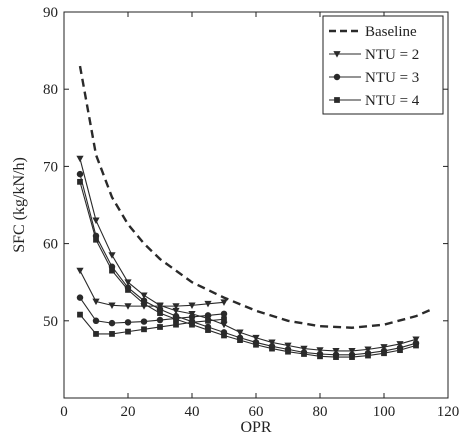 This screenshot has width=471, height=439. I want to click on y-tick-label: 70, so click(50, 167).